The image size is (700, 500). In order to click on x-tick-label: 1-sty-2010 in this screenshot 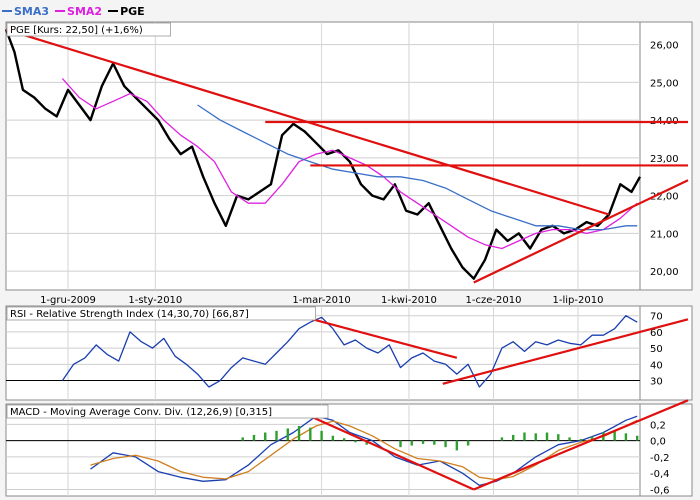, I will do `click(155, 300)`.